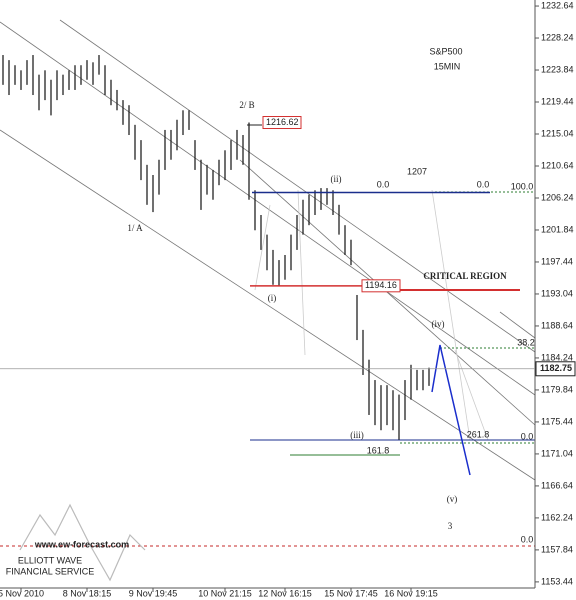 The image size is (576, 600). What do you see at coordinates (557, 197) in the screenshot?
I see `y-tick-label: 1206.24` at bounding box center [557, 197].